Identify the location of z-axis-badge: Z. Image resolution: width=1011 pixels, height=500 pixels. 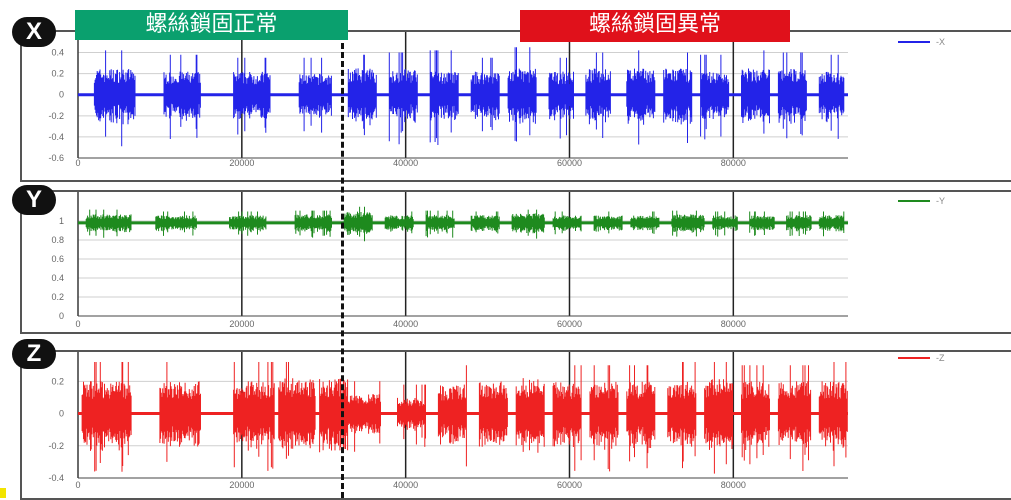
(34, 354).